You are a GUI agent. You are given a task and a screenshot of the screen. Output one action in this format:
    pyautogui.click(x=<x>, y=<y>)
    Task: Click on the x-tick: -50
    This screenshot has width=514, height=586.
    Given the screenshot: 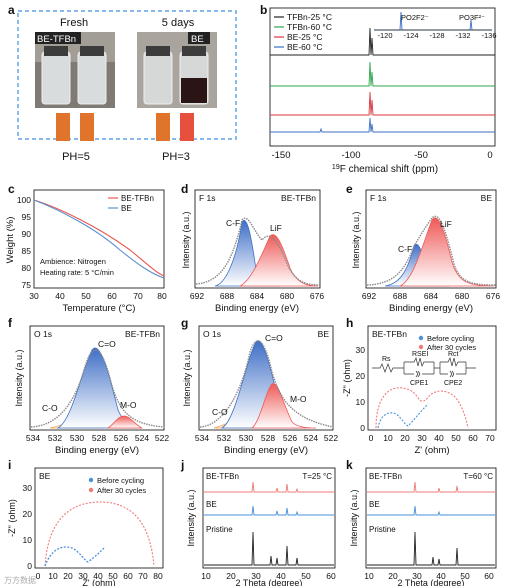 What is the action you would take?
    pyautogui.click(x=421, y=155)
    